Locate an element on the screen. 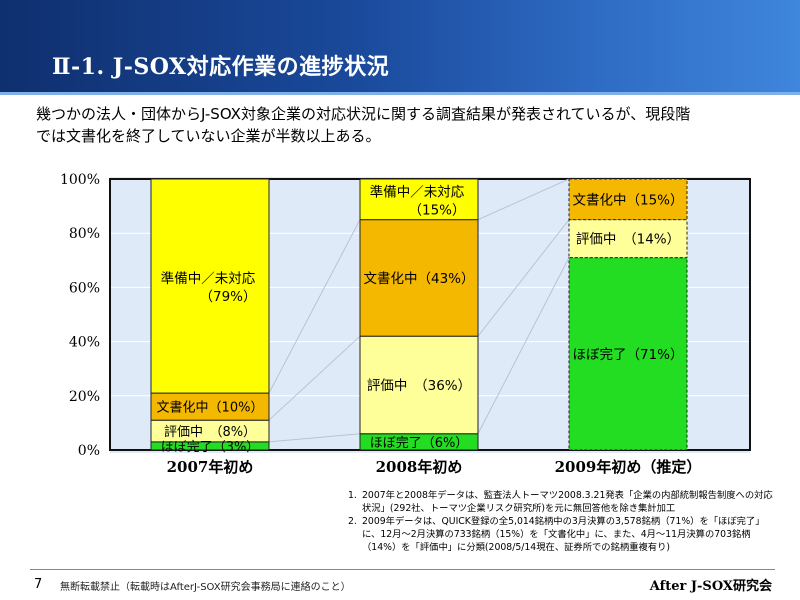 The image size is (800, 600). brand-name: After J-SOX研究会 is located at coordinates (710, 586).